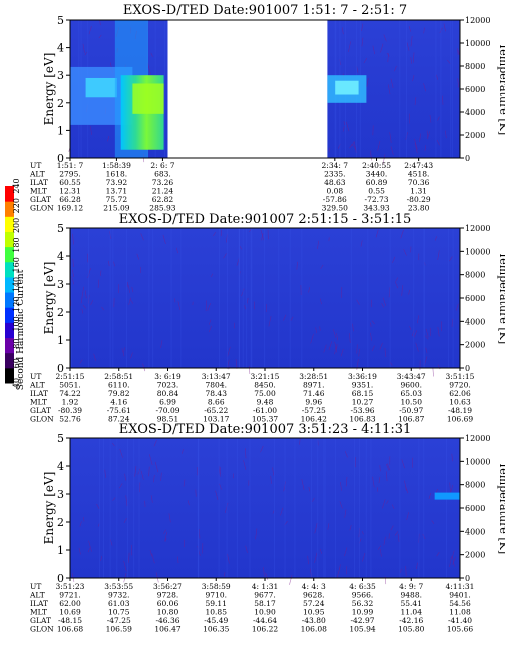  What do you see at coordinates (163, 199) in the screenshot?
I see `table-cell: 62.82` at bounding box center [163, 199].